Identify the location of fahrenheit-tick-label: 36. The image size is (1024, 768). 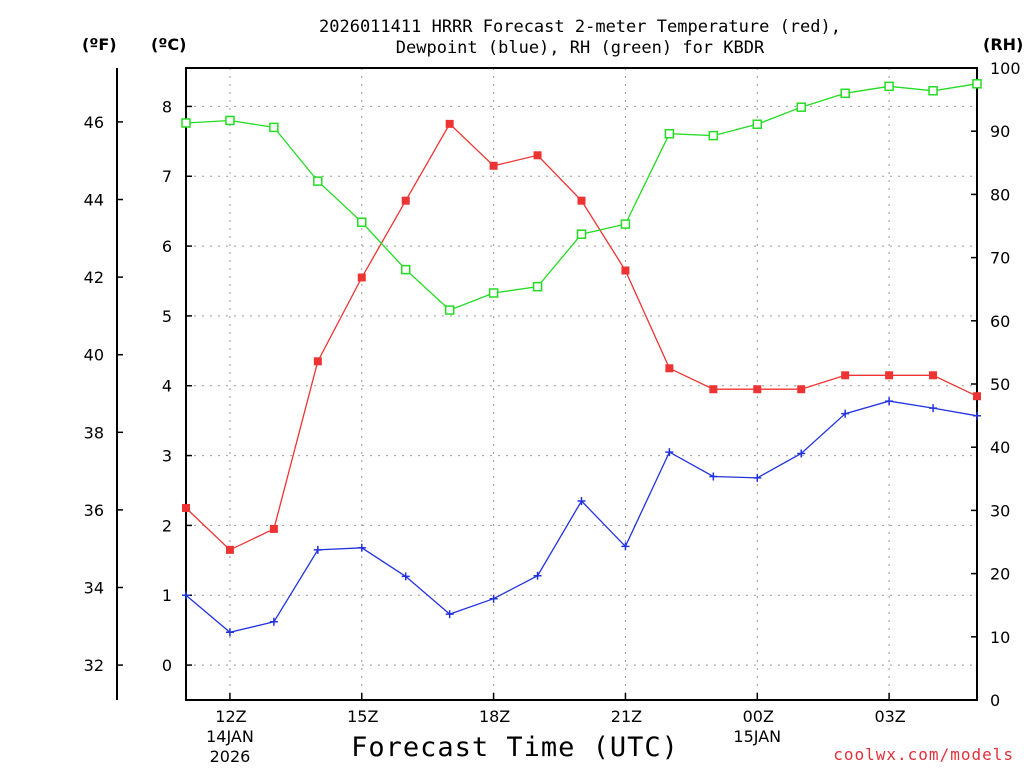
(94, 510).